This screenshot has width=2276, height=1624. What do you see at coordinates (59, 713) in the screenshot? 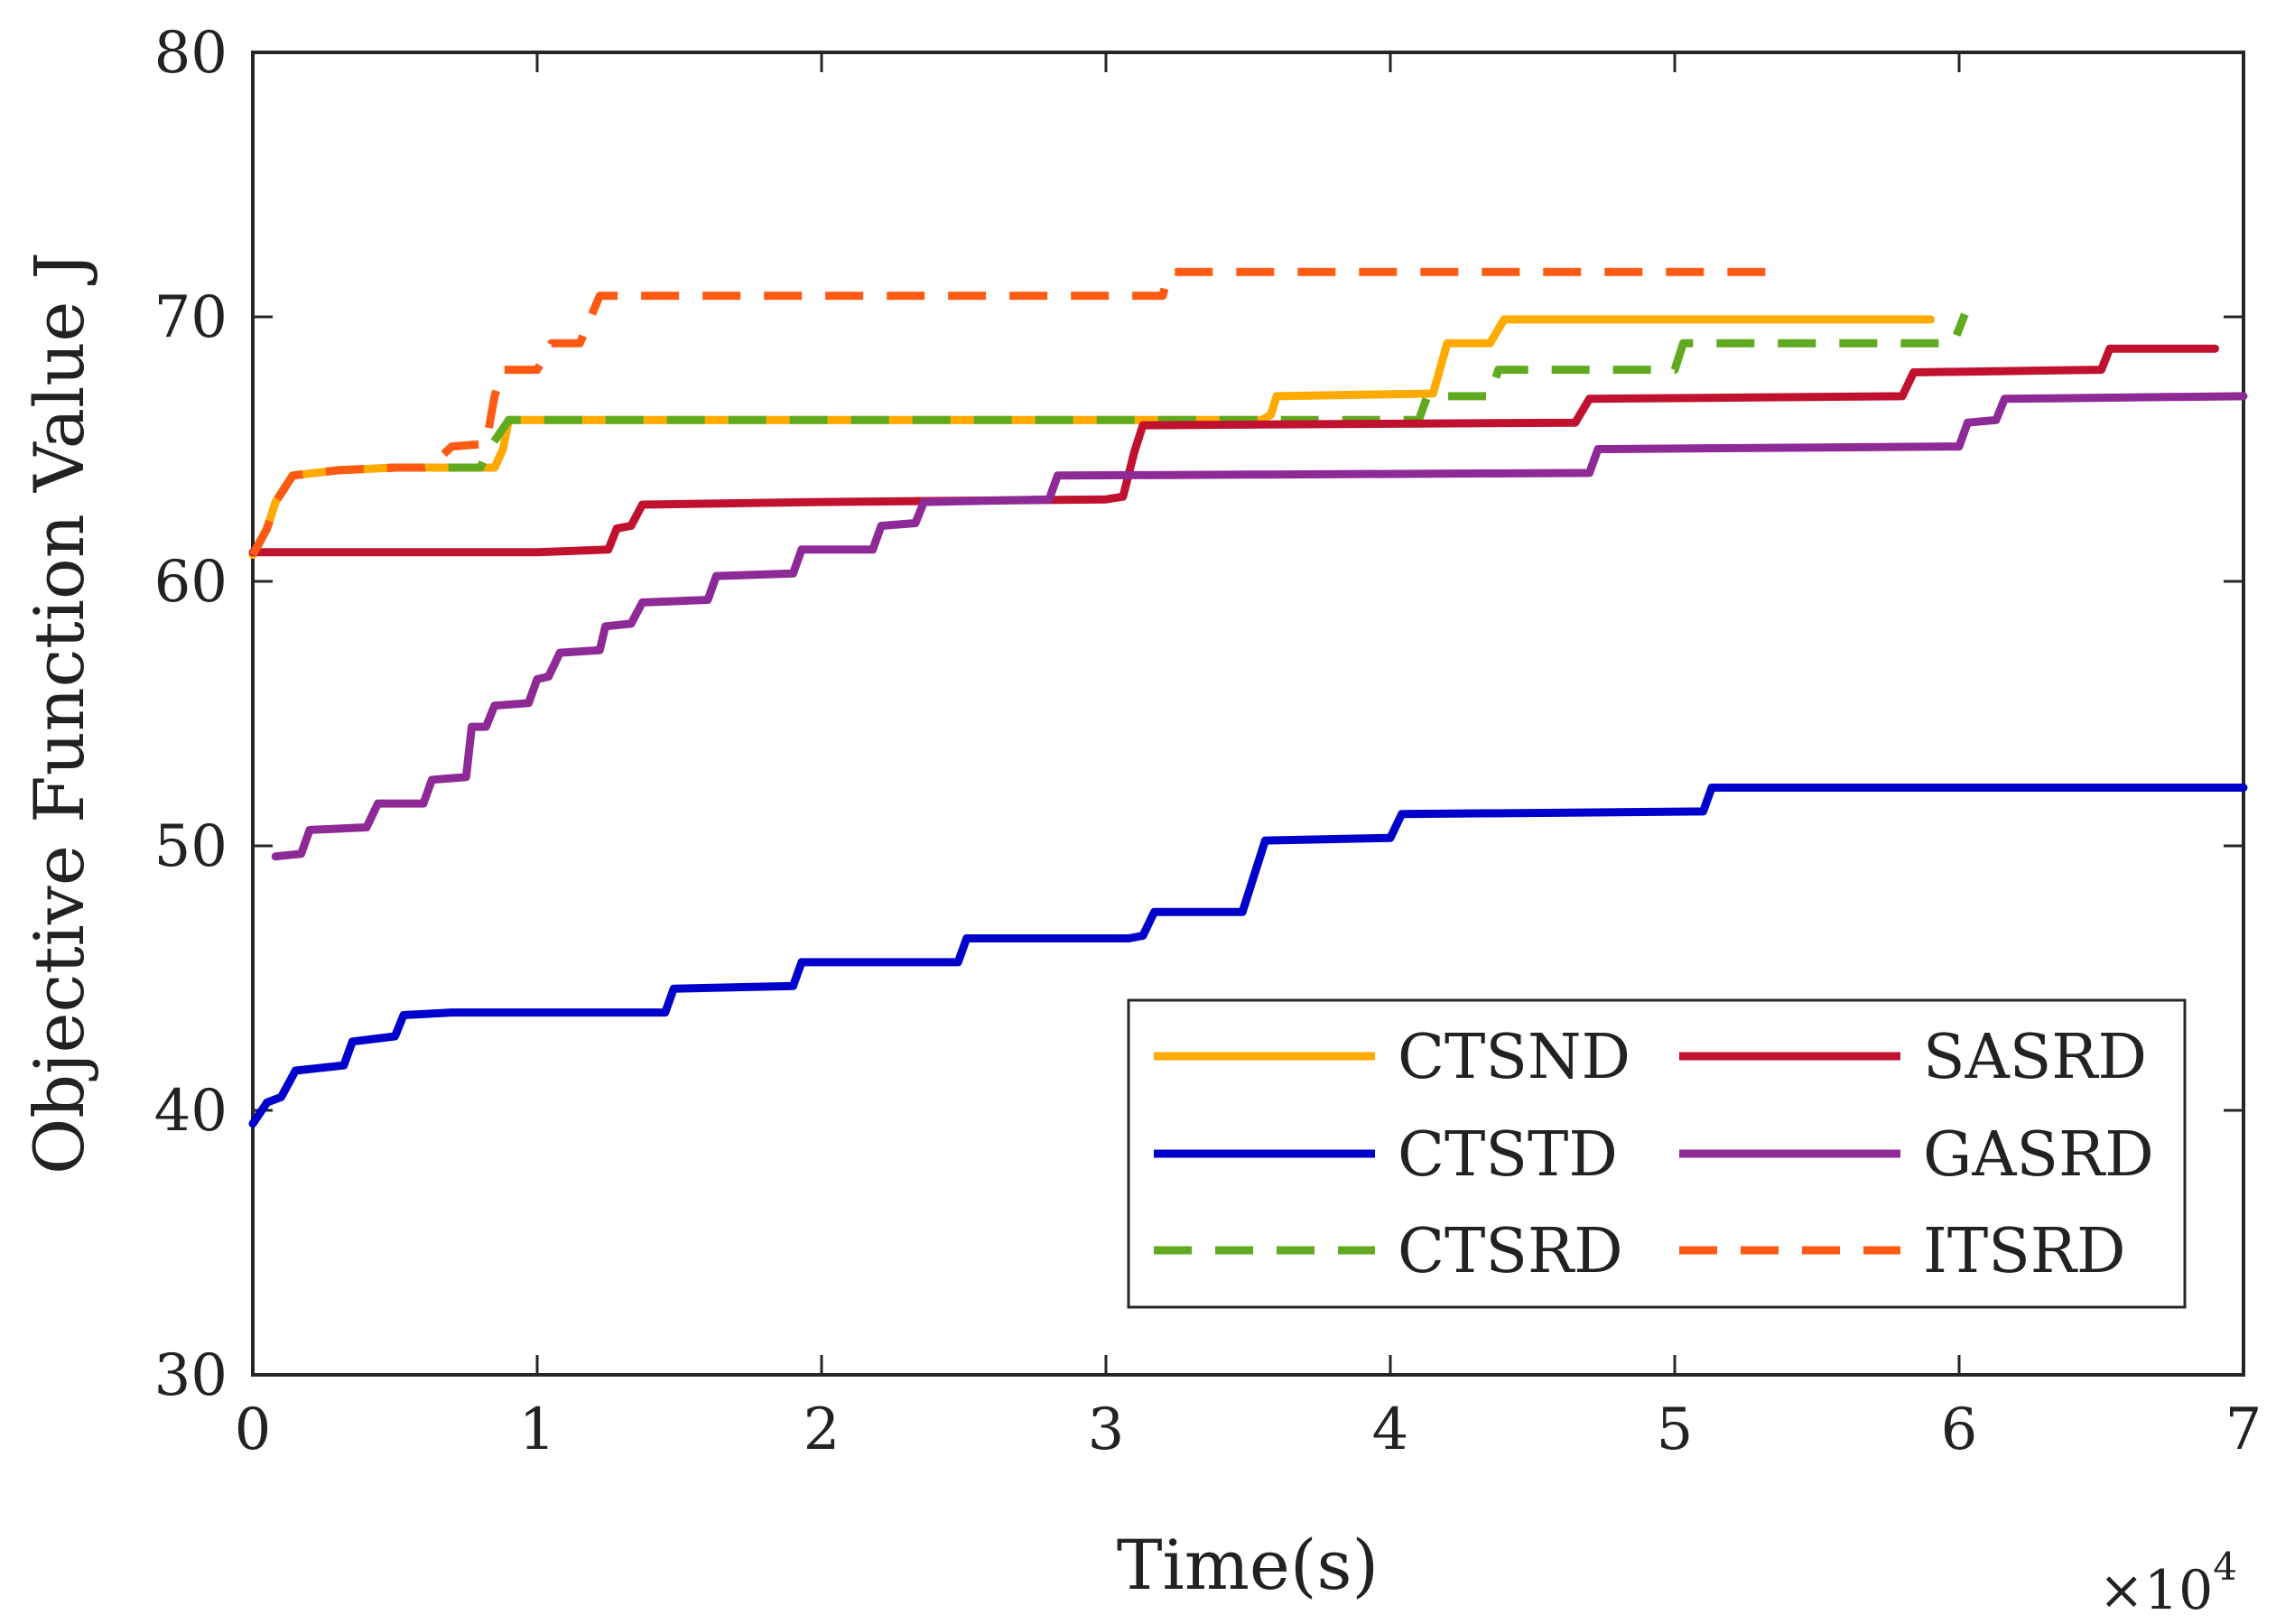
I see `y-axis-label: Objective Function Value J` at bounding box center [59, 713].